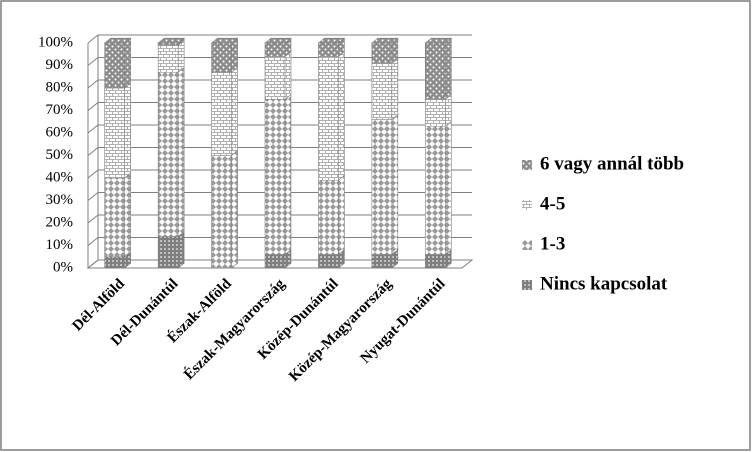  I want to click on y-tick-label: 20%, so click(60, 222).